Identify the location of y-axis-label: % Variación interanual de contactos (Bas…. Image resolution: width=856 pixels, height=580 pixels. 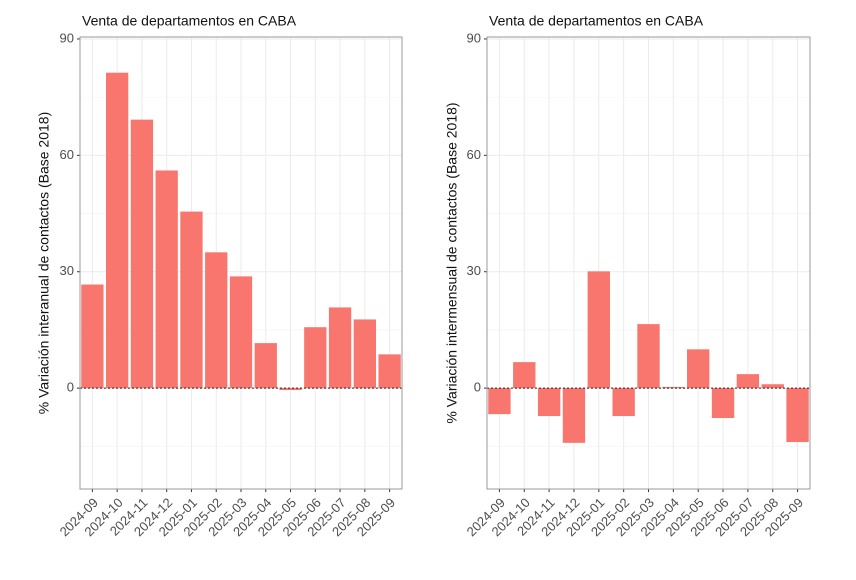
(44, 263).